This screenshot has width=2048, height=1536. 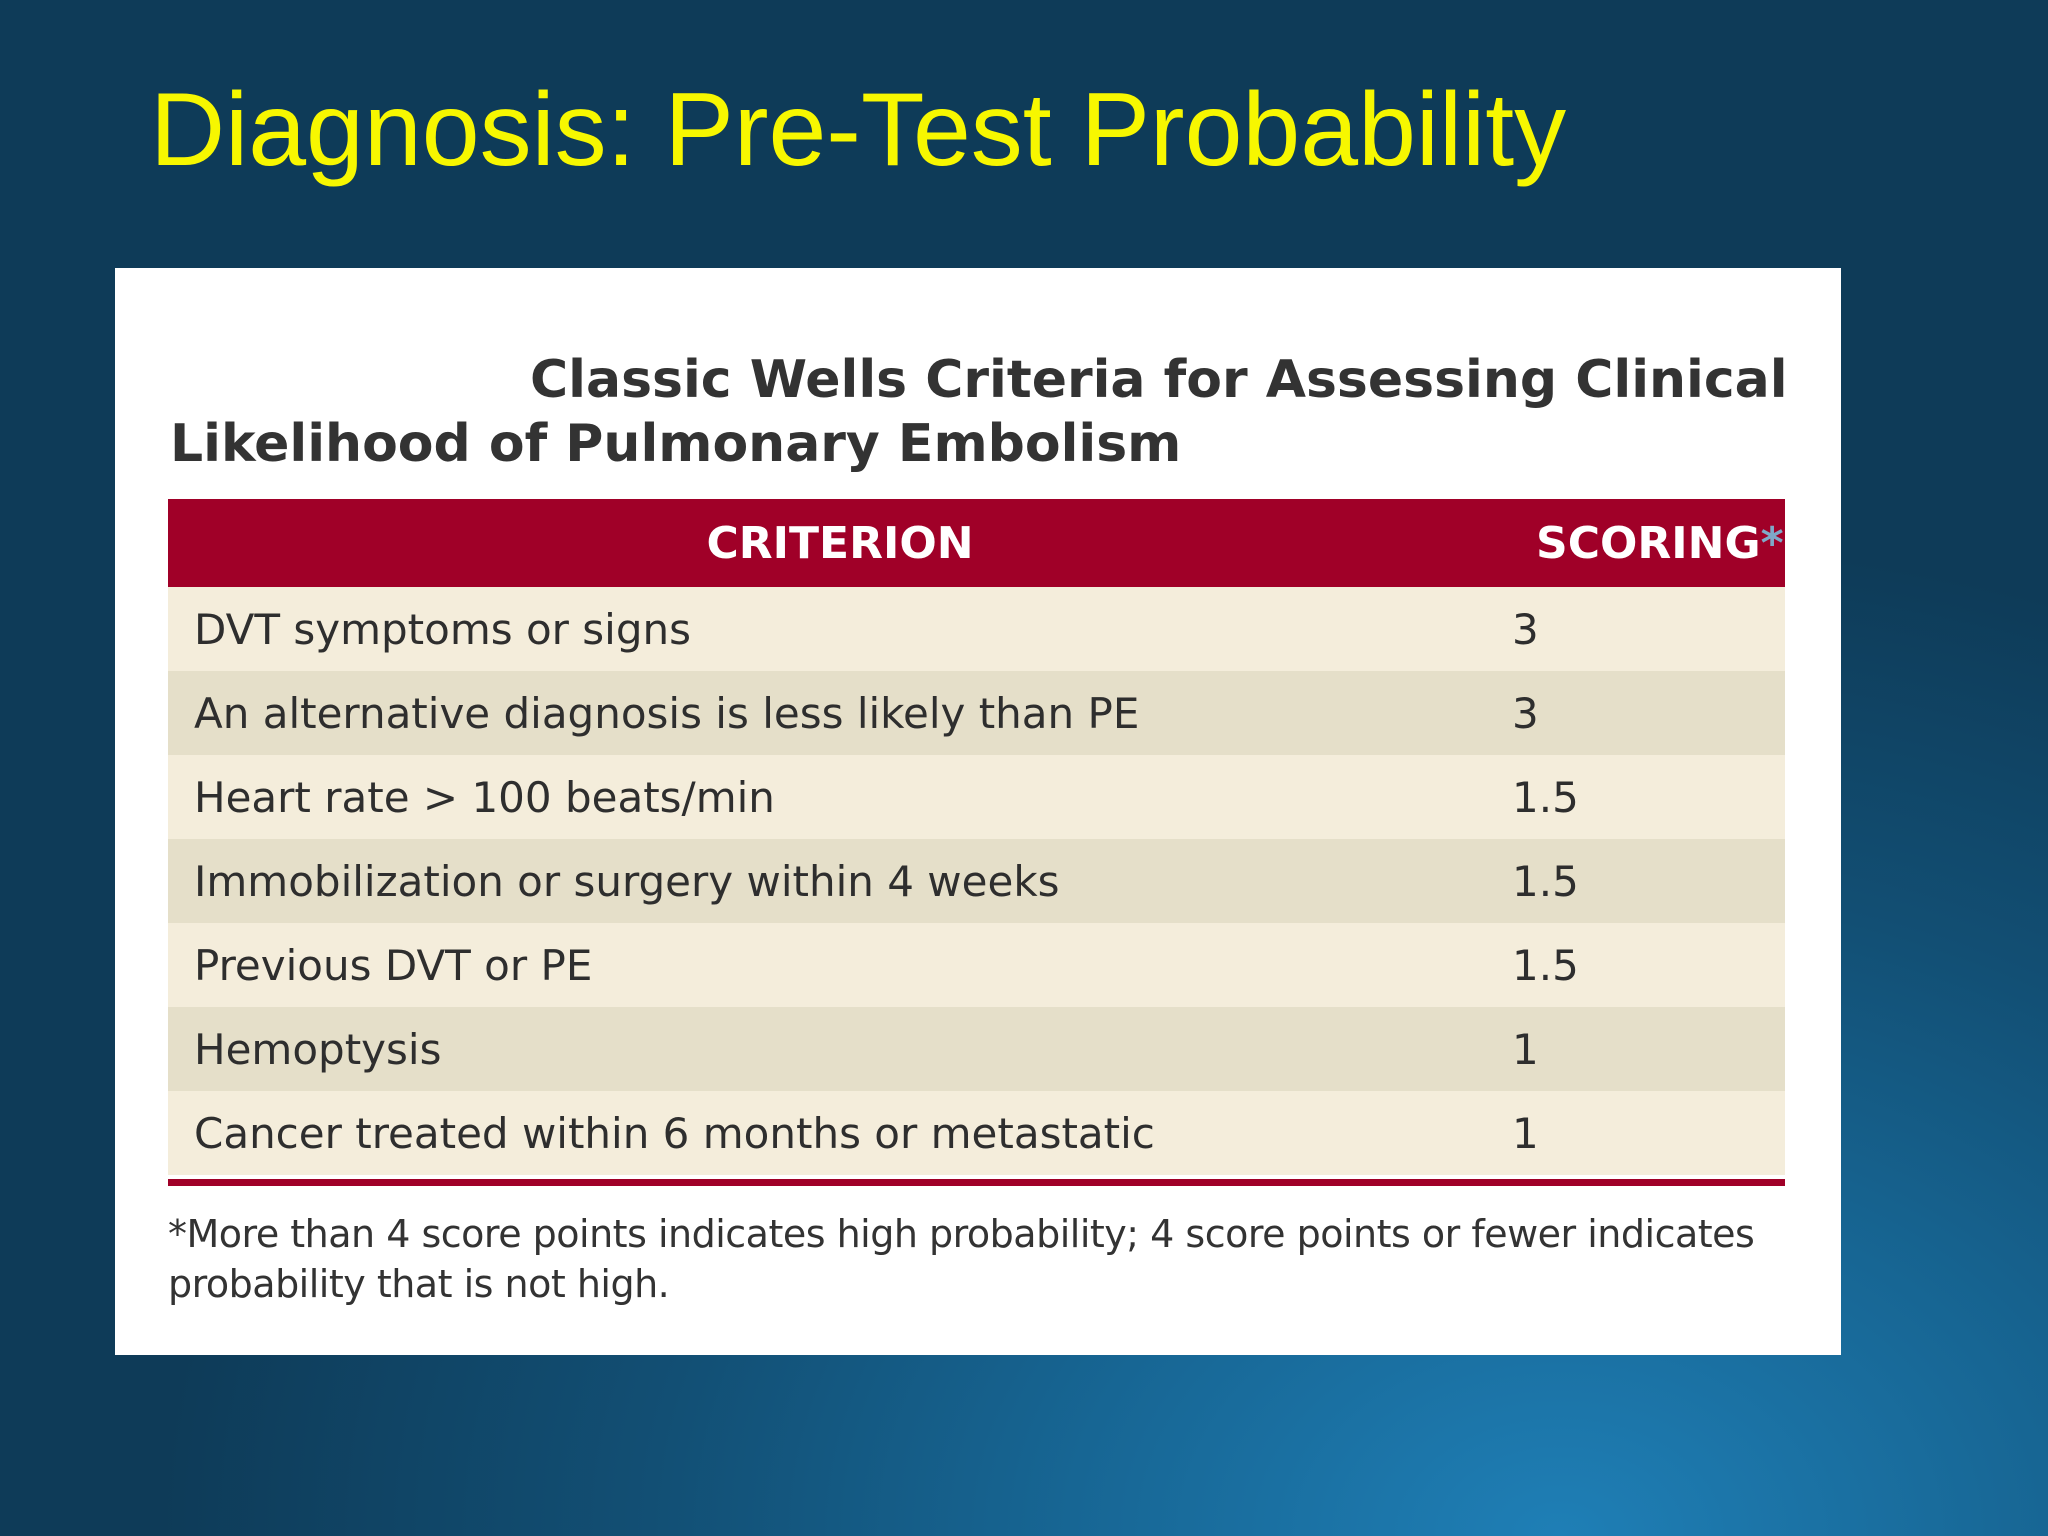 I want to click on criterion-cell: Previous DVT or PE, so click(x=393, y=965).